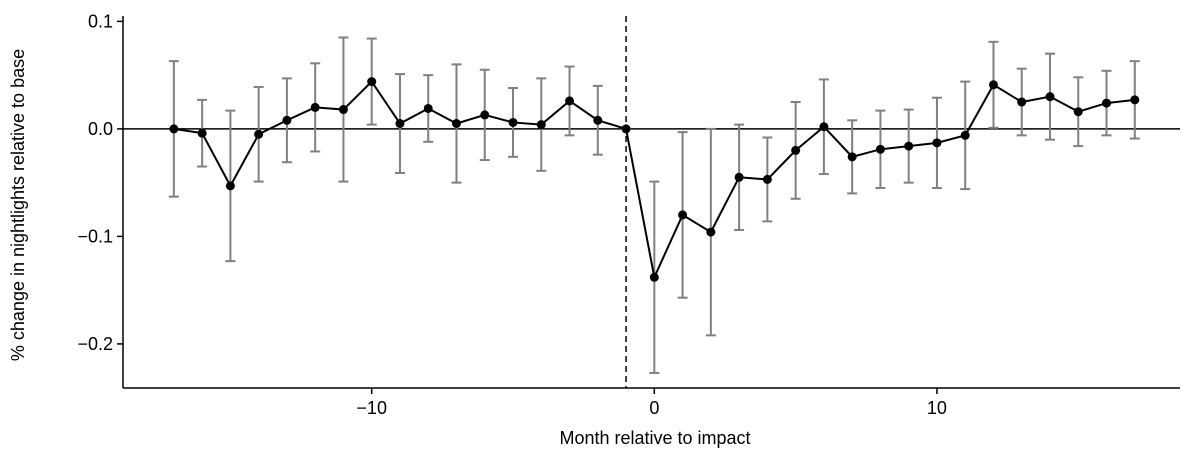 The height and width of the screenshot is (457, 1184). I want to click on x-tick-label: 10, so click(937, 408).